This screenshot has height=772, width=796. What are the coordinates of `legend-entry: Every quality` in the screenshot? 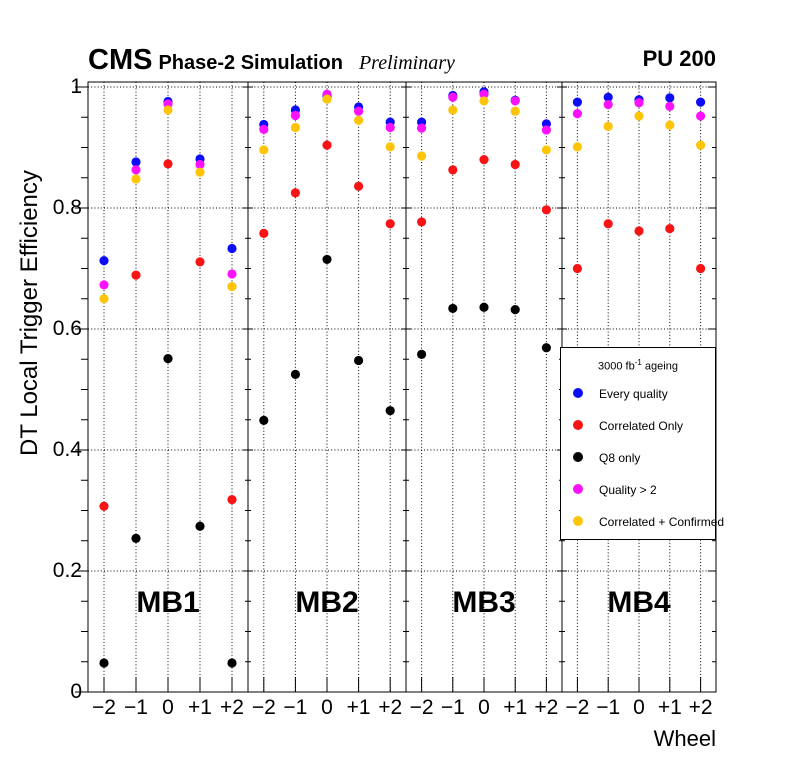 It's located at (638, 394).